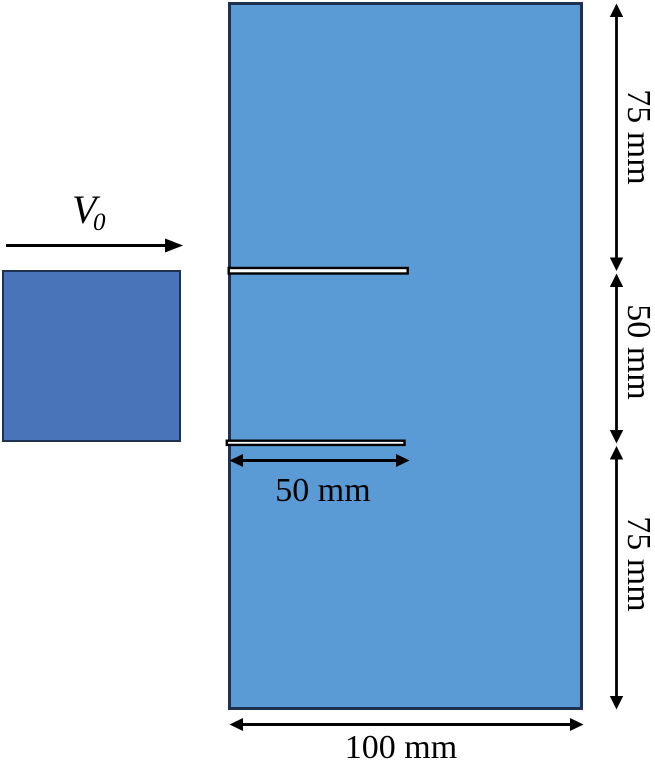  What do you see at coordinates (99, 222) in the screenshot?
I see `svg-text: 0` at bounding box center [99, 222].